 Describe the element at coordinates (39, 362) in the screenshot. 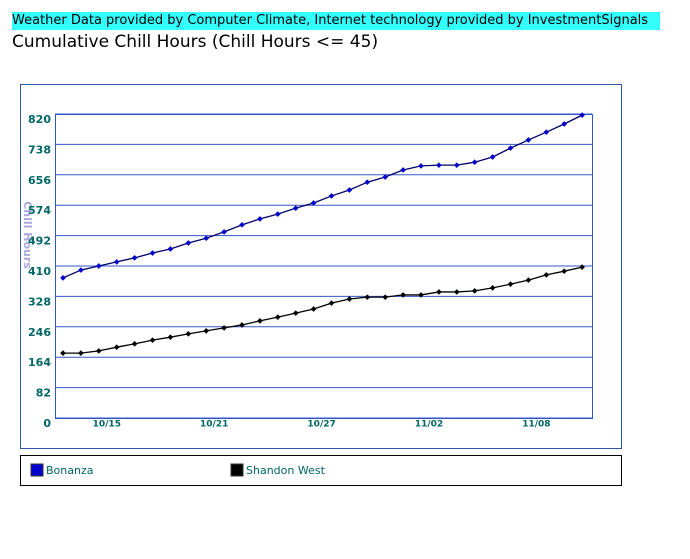

I see `y-tick-label: 164` at that location.